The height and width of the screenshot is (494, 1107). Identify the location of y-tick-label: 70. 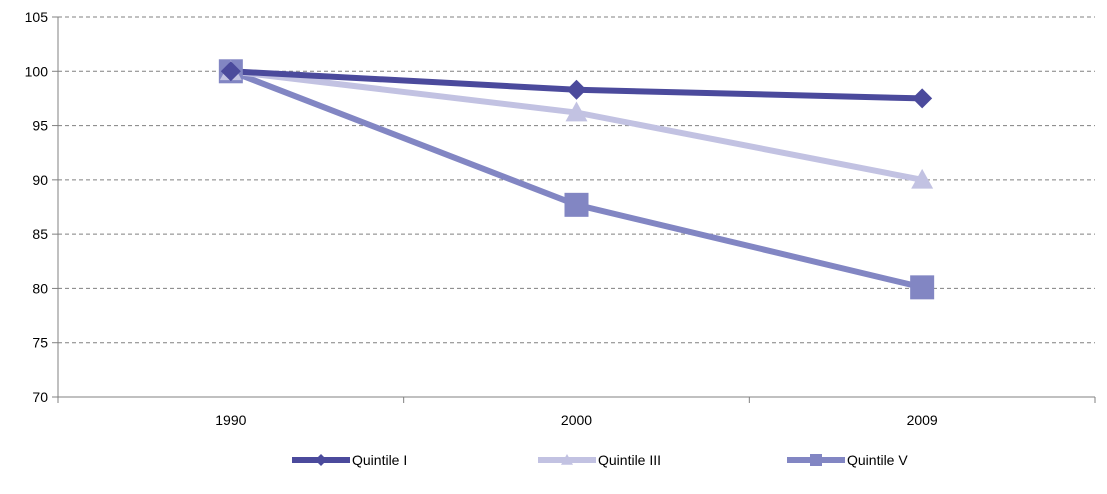
(40, 397).